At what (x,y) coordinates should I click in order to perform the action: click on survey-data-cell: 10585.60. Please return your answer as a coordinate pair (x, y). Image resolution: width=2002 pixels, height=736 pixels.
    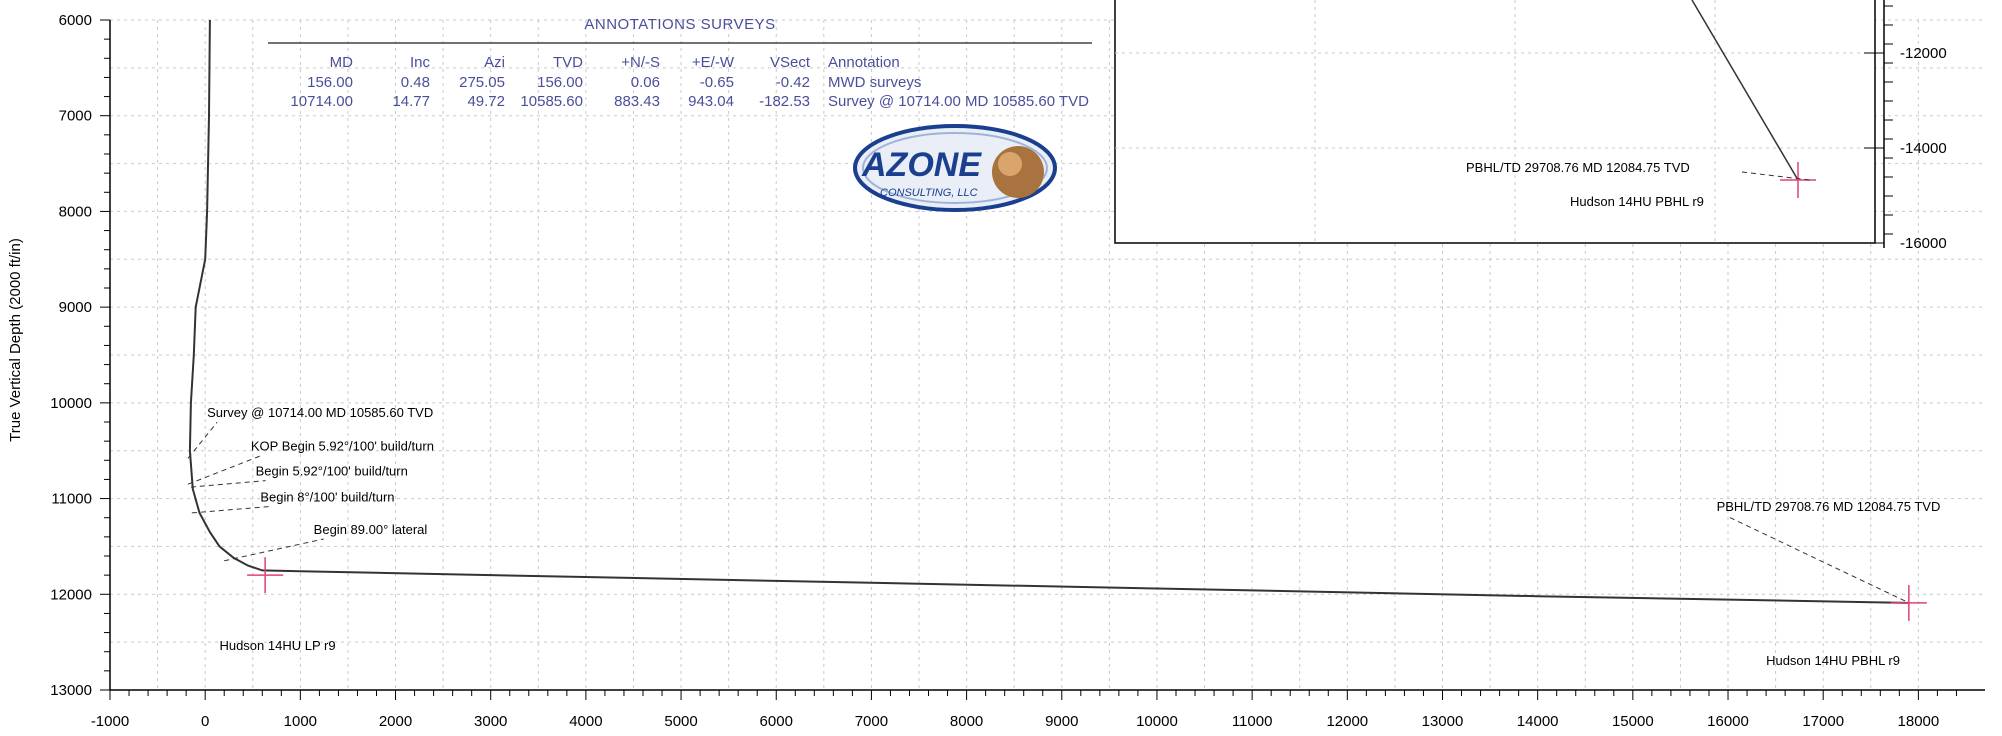
    Looking at the image, I should click on (551, 101).